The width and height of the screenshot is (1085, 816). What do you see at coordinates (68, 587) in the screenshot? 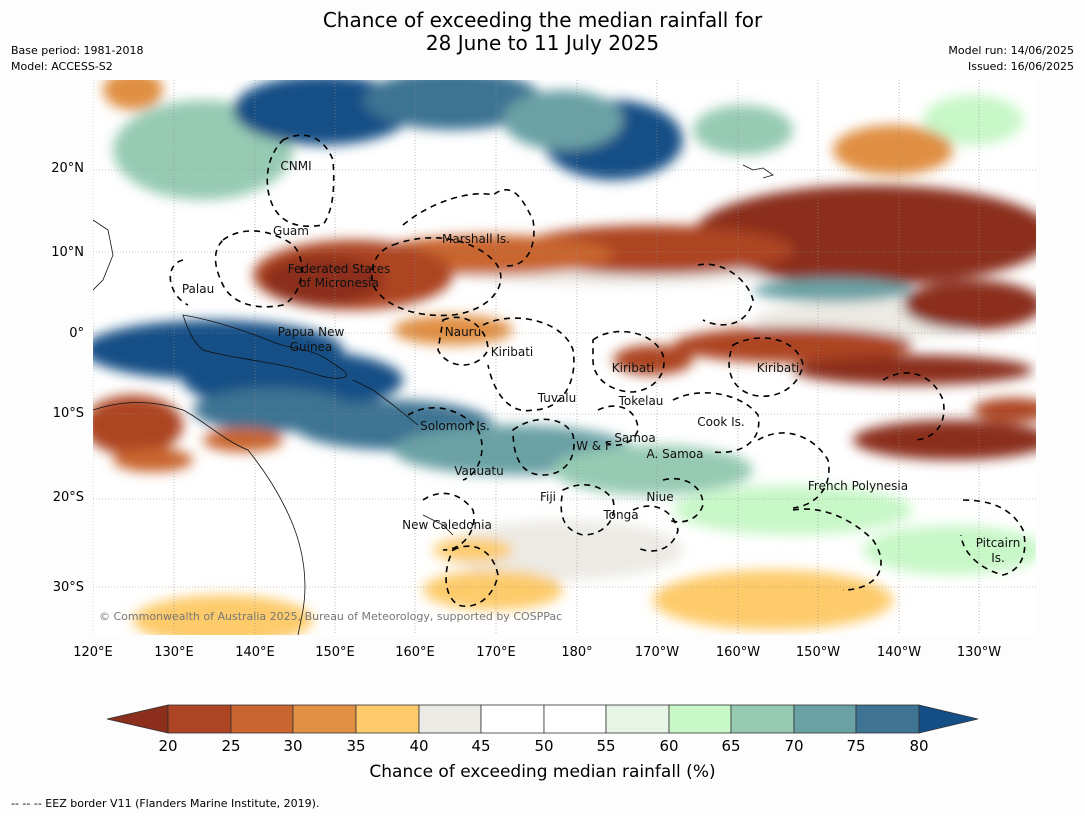
I see `lat-label-30s: 30°S` at bounding box center [68, 587].